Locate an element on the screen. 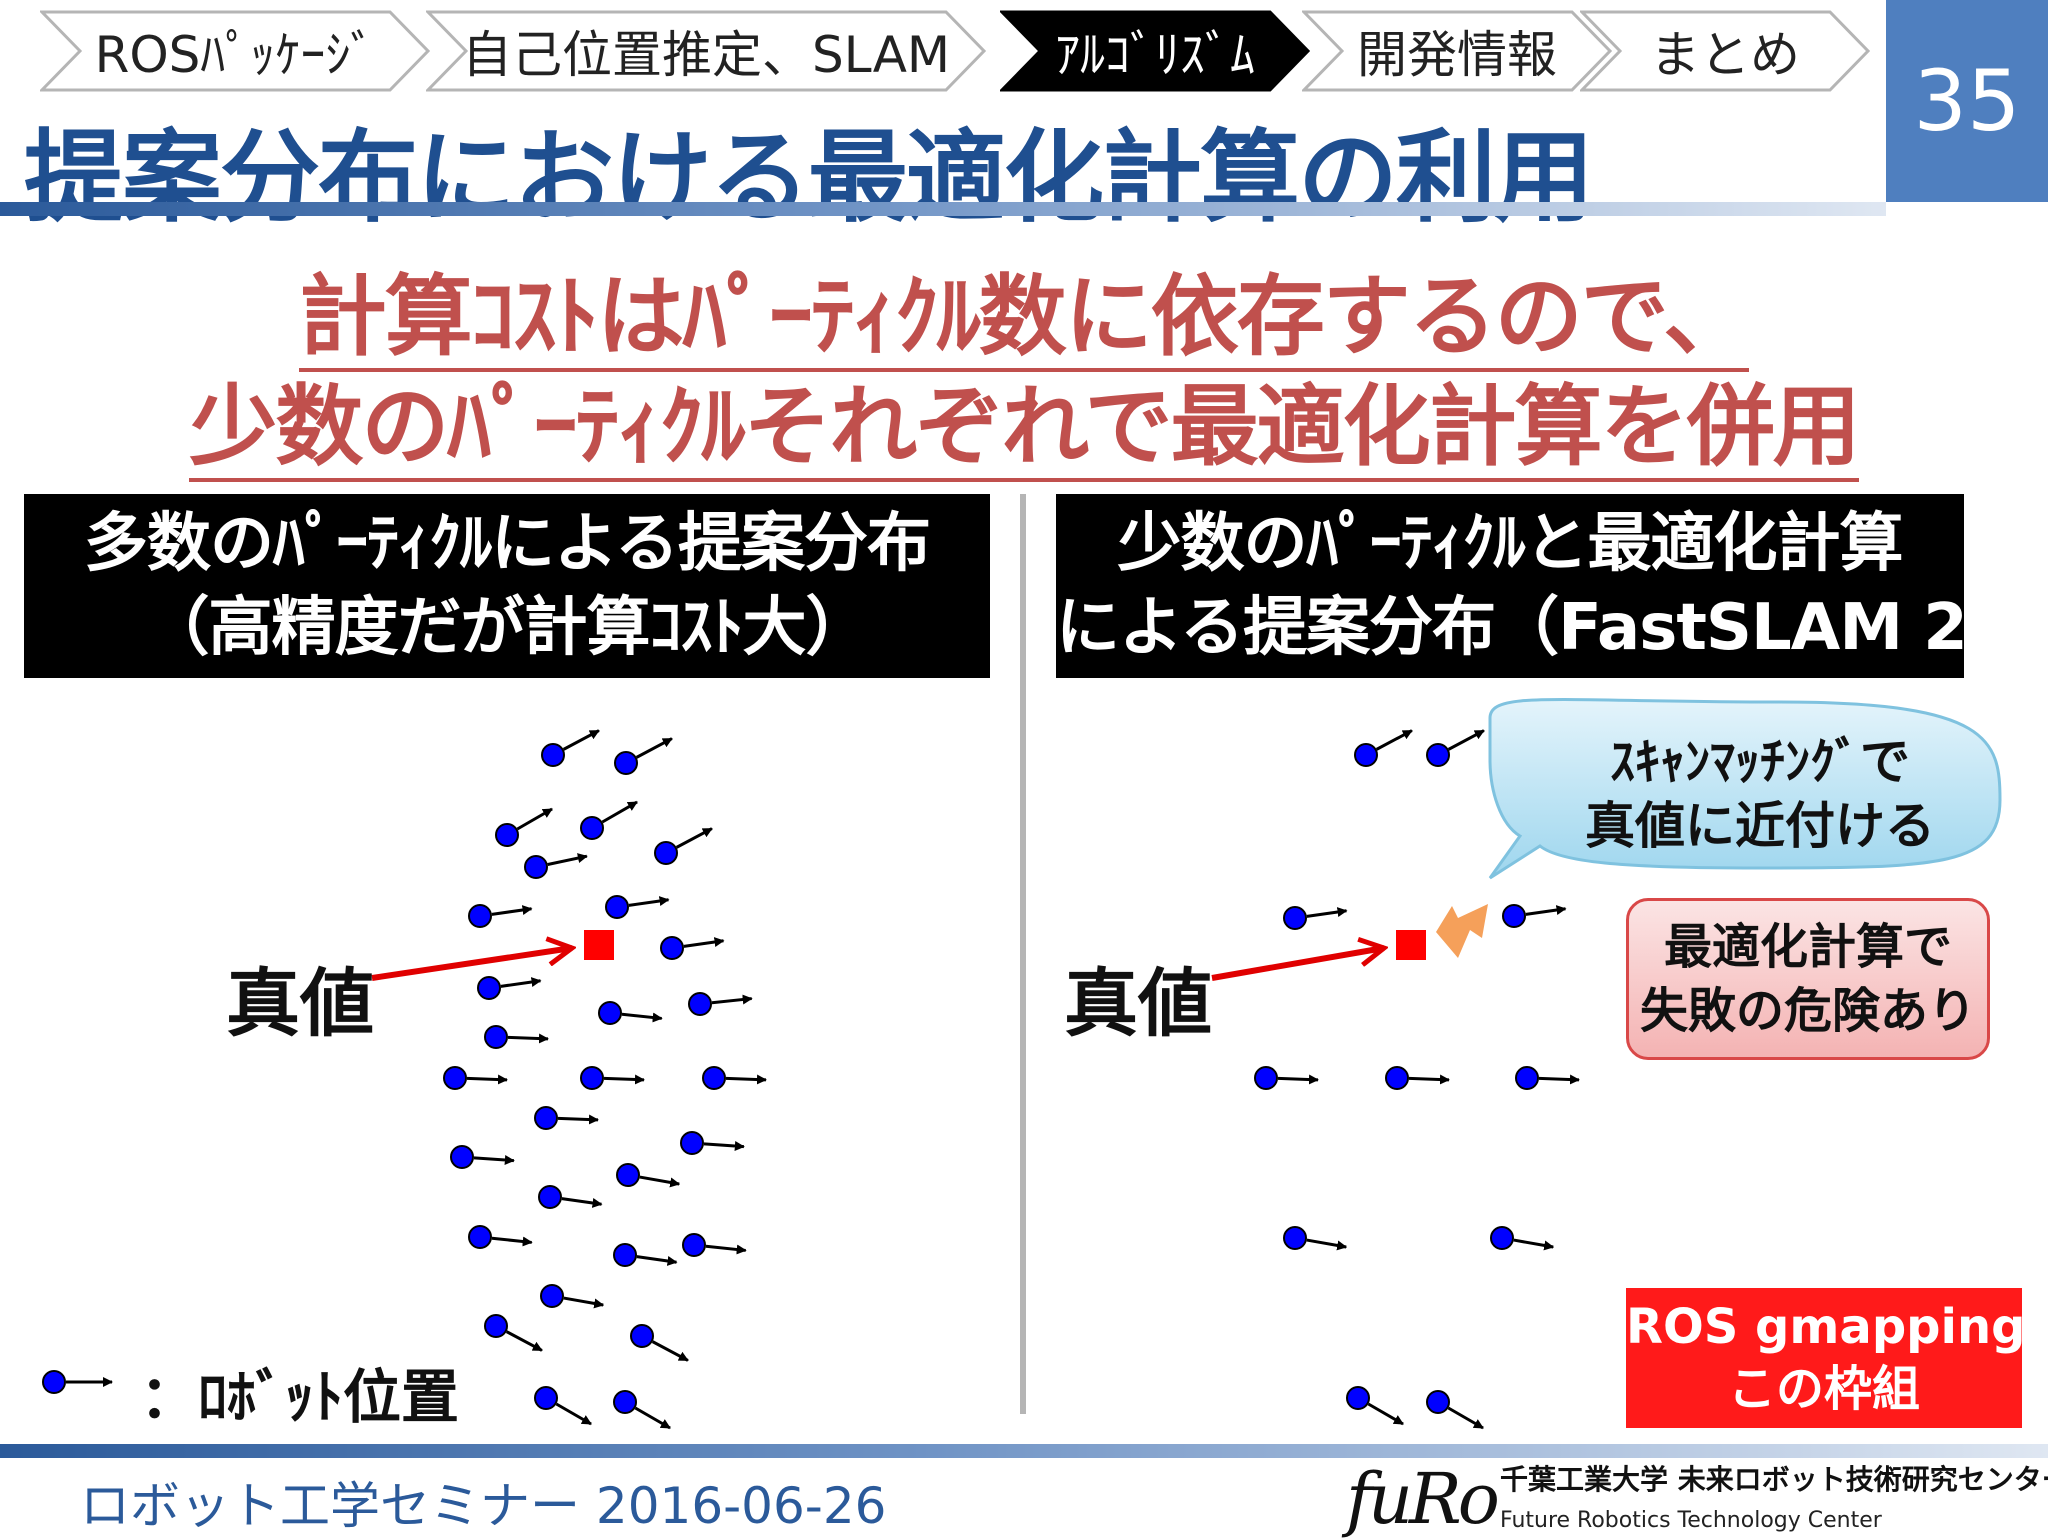 This screenshot has width=2048, height=1540. breadcrumb-label: まとめ is located at coordinates (1725, 55).